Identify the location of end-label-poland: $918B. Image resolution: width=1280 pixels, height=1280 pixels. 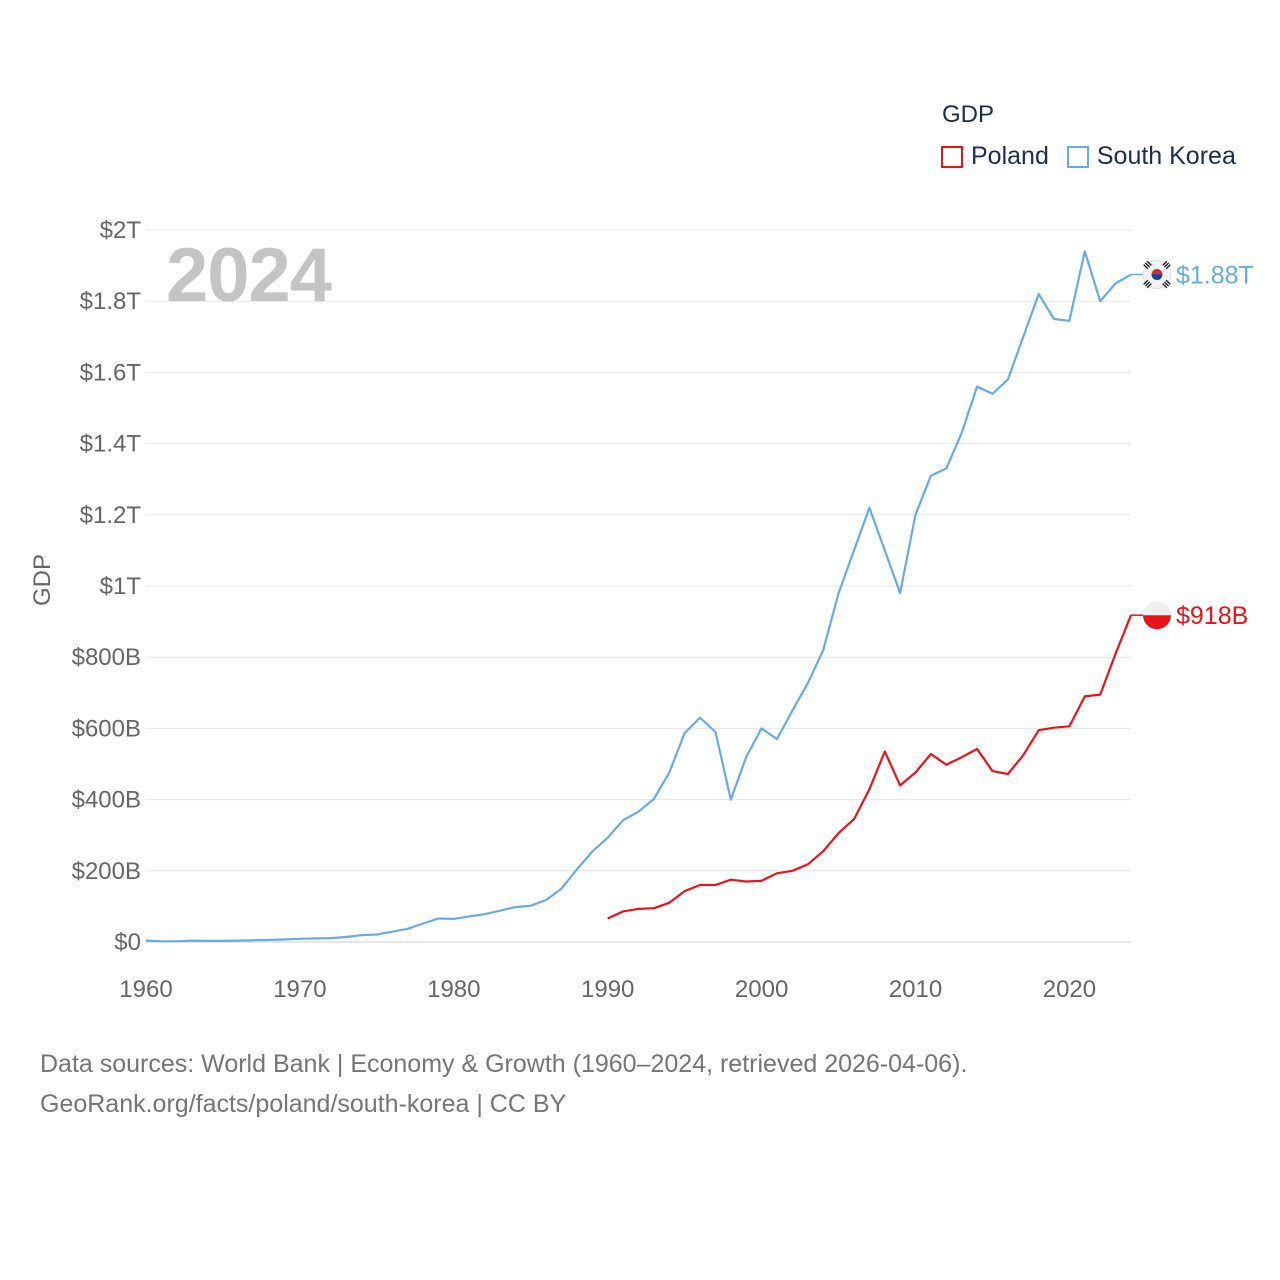
(1212, 616).